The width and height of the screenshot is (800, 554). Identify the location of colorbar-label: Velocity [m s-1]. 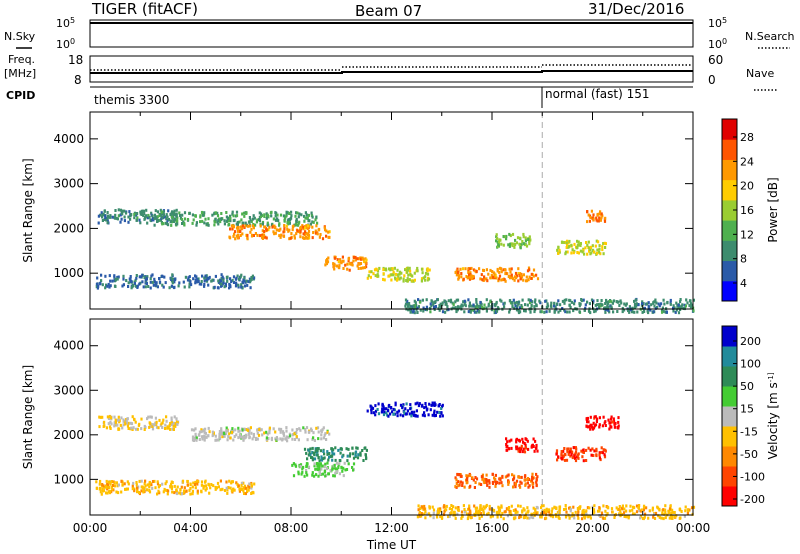
(773, 415).